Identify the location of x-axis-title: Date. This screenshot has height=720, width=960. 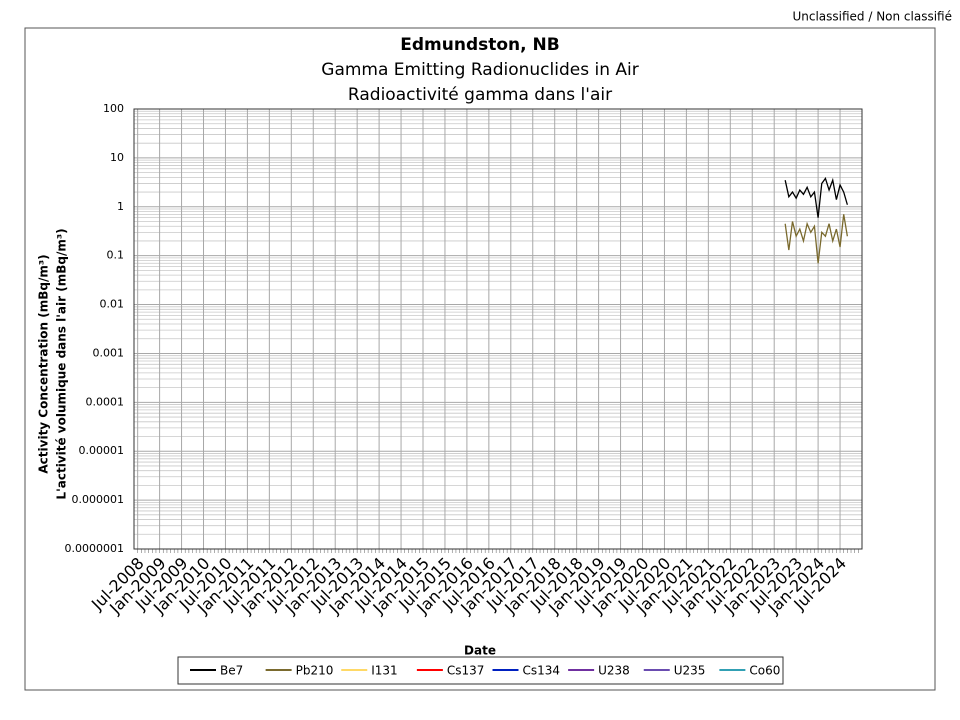
(480, 651).